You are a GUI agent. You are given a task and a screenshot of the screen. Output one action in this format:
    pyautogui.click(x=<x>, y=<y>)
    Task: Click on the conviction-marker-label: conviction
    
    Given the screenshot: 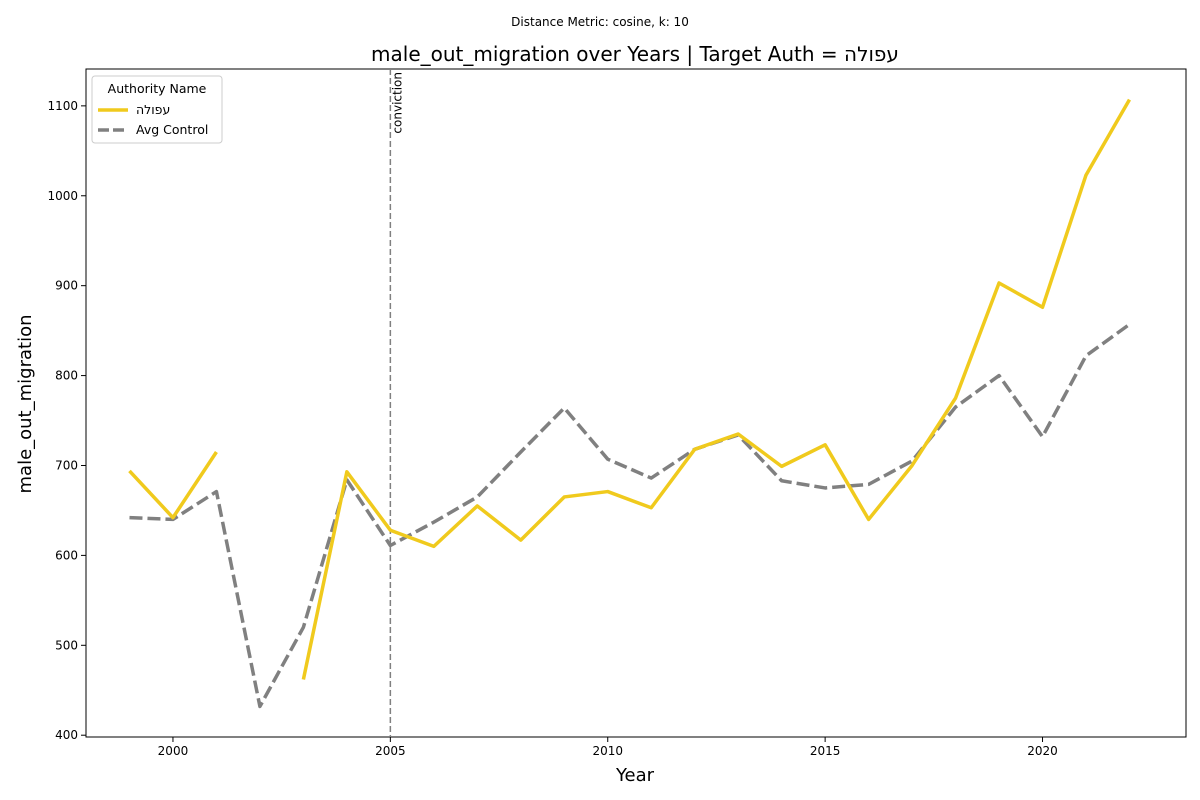 What is the action you would take?
    pyautogui.click(x=397, y=103)
    